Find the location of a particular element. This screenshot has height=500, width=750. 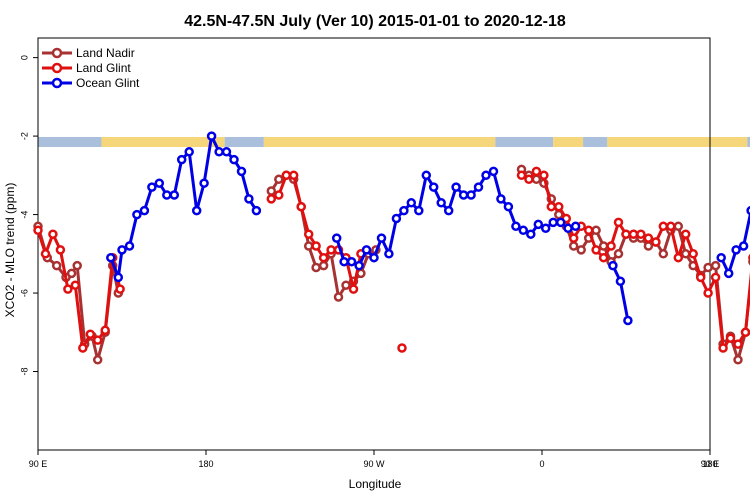

y-tick-label: -4 is located at coordinates (24, 215).